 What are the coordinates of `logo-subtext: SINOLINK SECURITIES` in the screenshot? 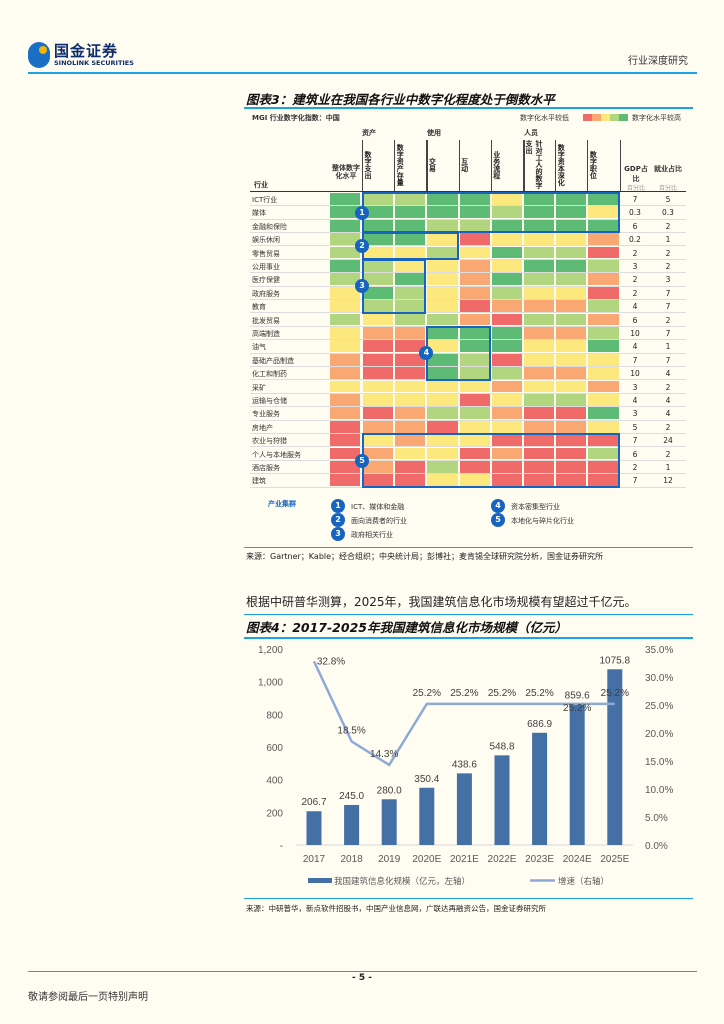 It's located at (94, 63).